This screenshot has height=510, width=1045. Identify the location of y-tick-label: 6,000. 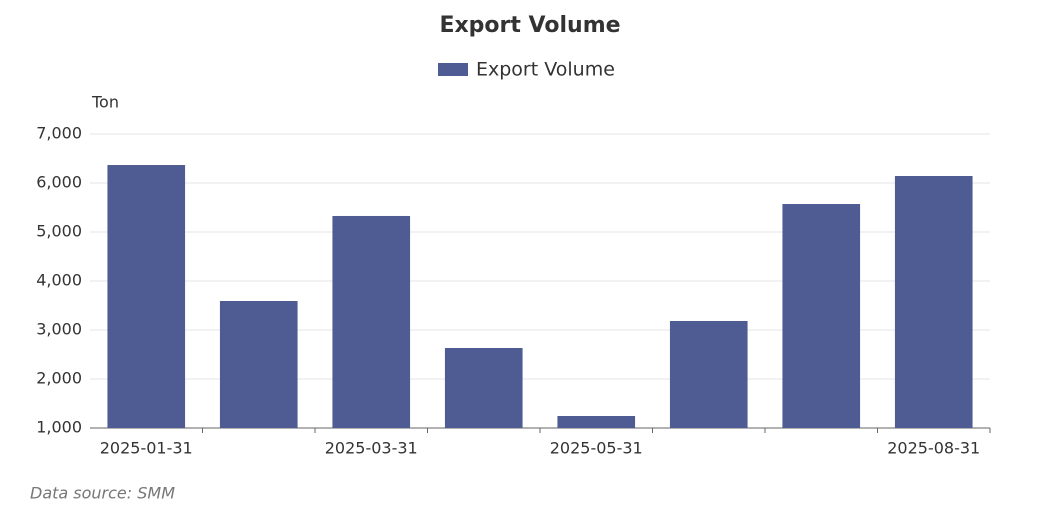
(59, 182).